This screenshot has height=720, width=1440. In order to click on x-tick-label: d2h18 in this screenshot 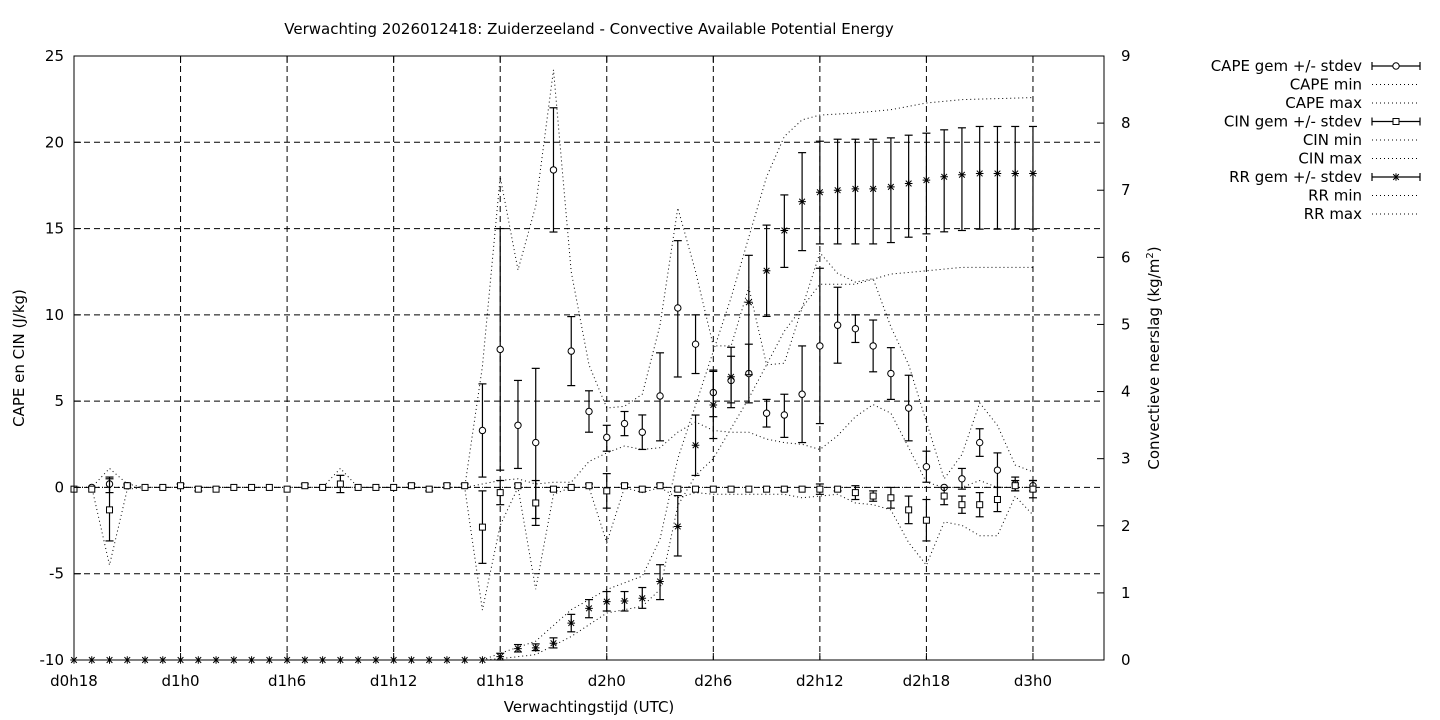, I will do `click(927, 681)`.